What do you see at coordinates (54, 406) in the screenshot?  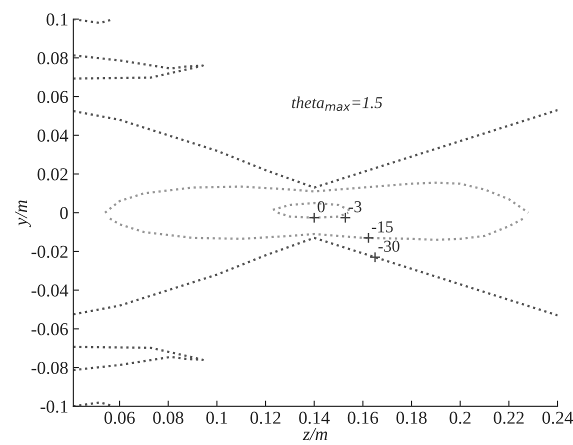 I see `y-tick-label: -0.1` at bounding box center [54, 406].